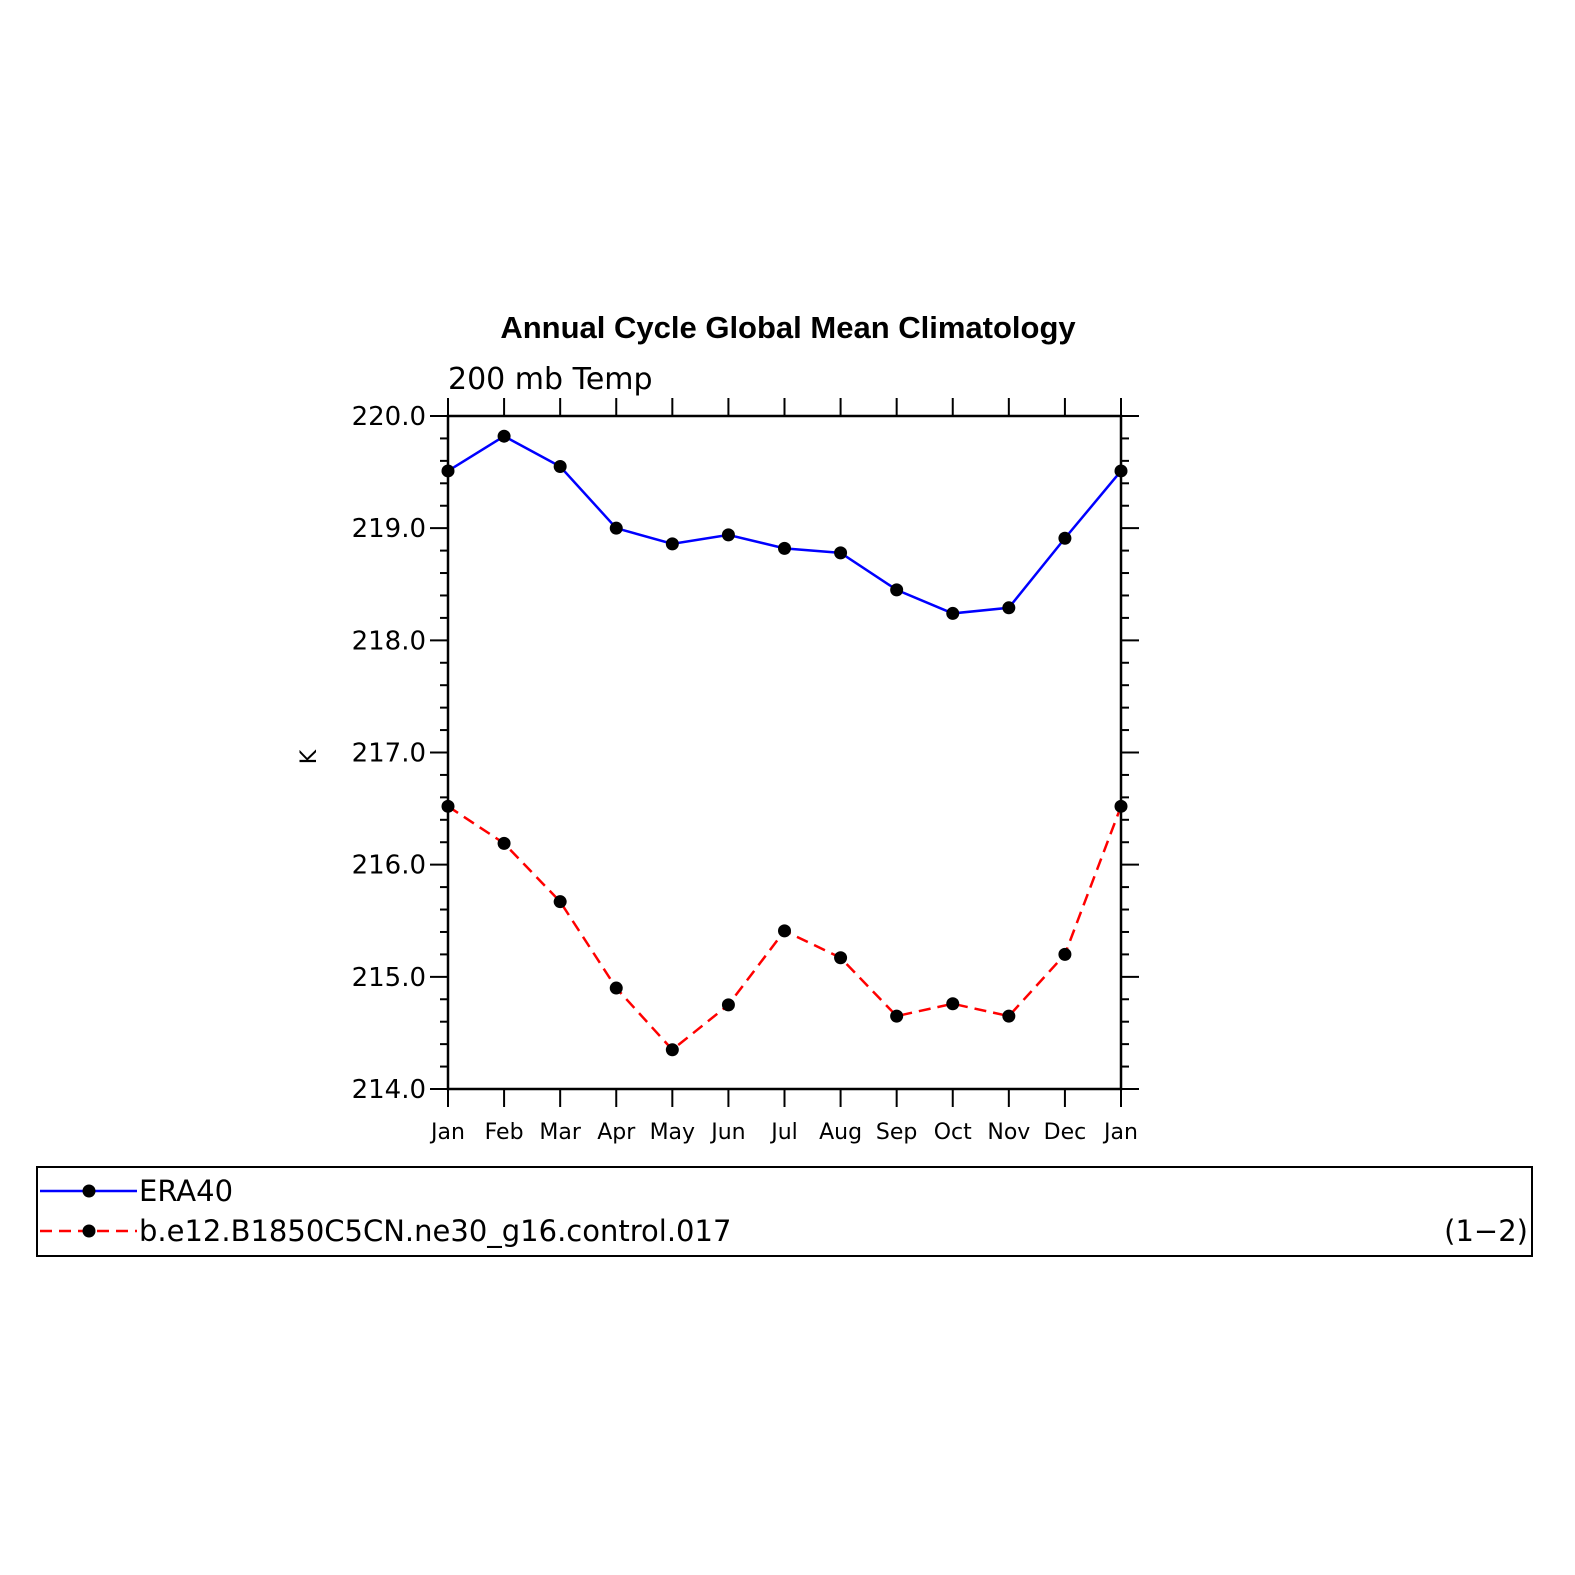 This screenshot has height=1575, width=1575. I want to click on x-tick-label: Apr, so click(616, 1132).